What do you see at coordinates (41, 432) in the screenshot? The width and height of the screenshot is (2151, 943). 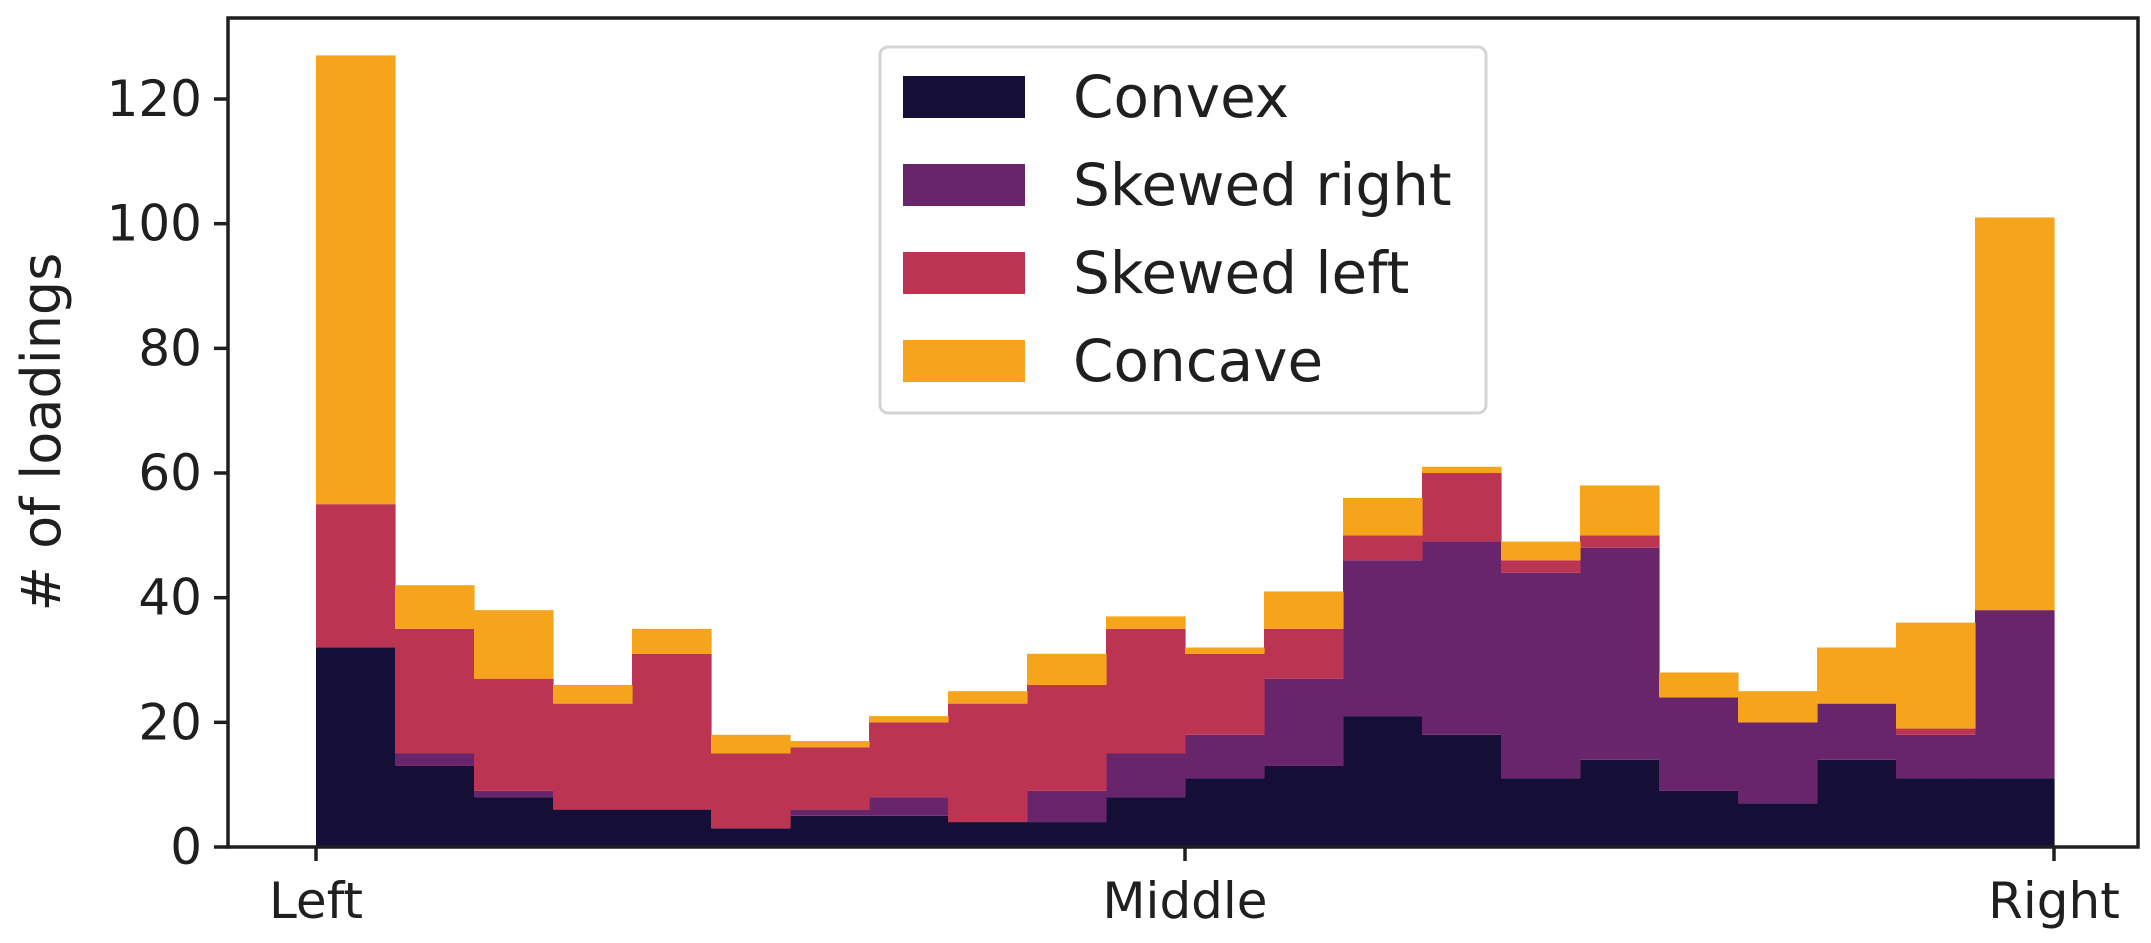 I see `y-axis-title: # of loadings` at bounding box center [41, 432].